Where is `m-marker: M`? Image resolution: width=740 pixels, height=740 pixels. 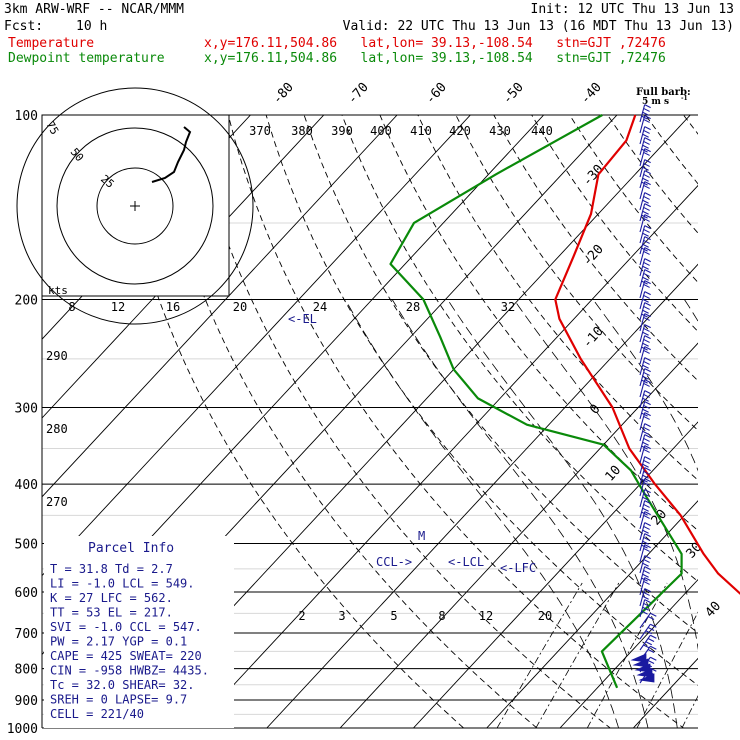
m-marker: M is located at coordinates (421, 536).